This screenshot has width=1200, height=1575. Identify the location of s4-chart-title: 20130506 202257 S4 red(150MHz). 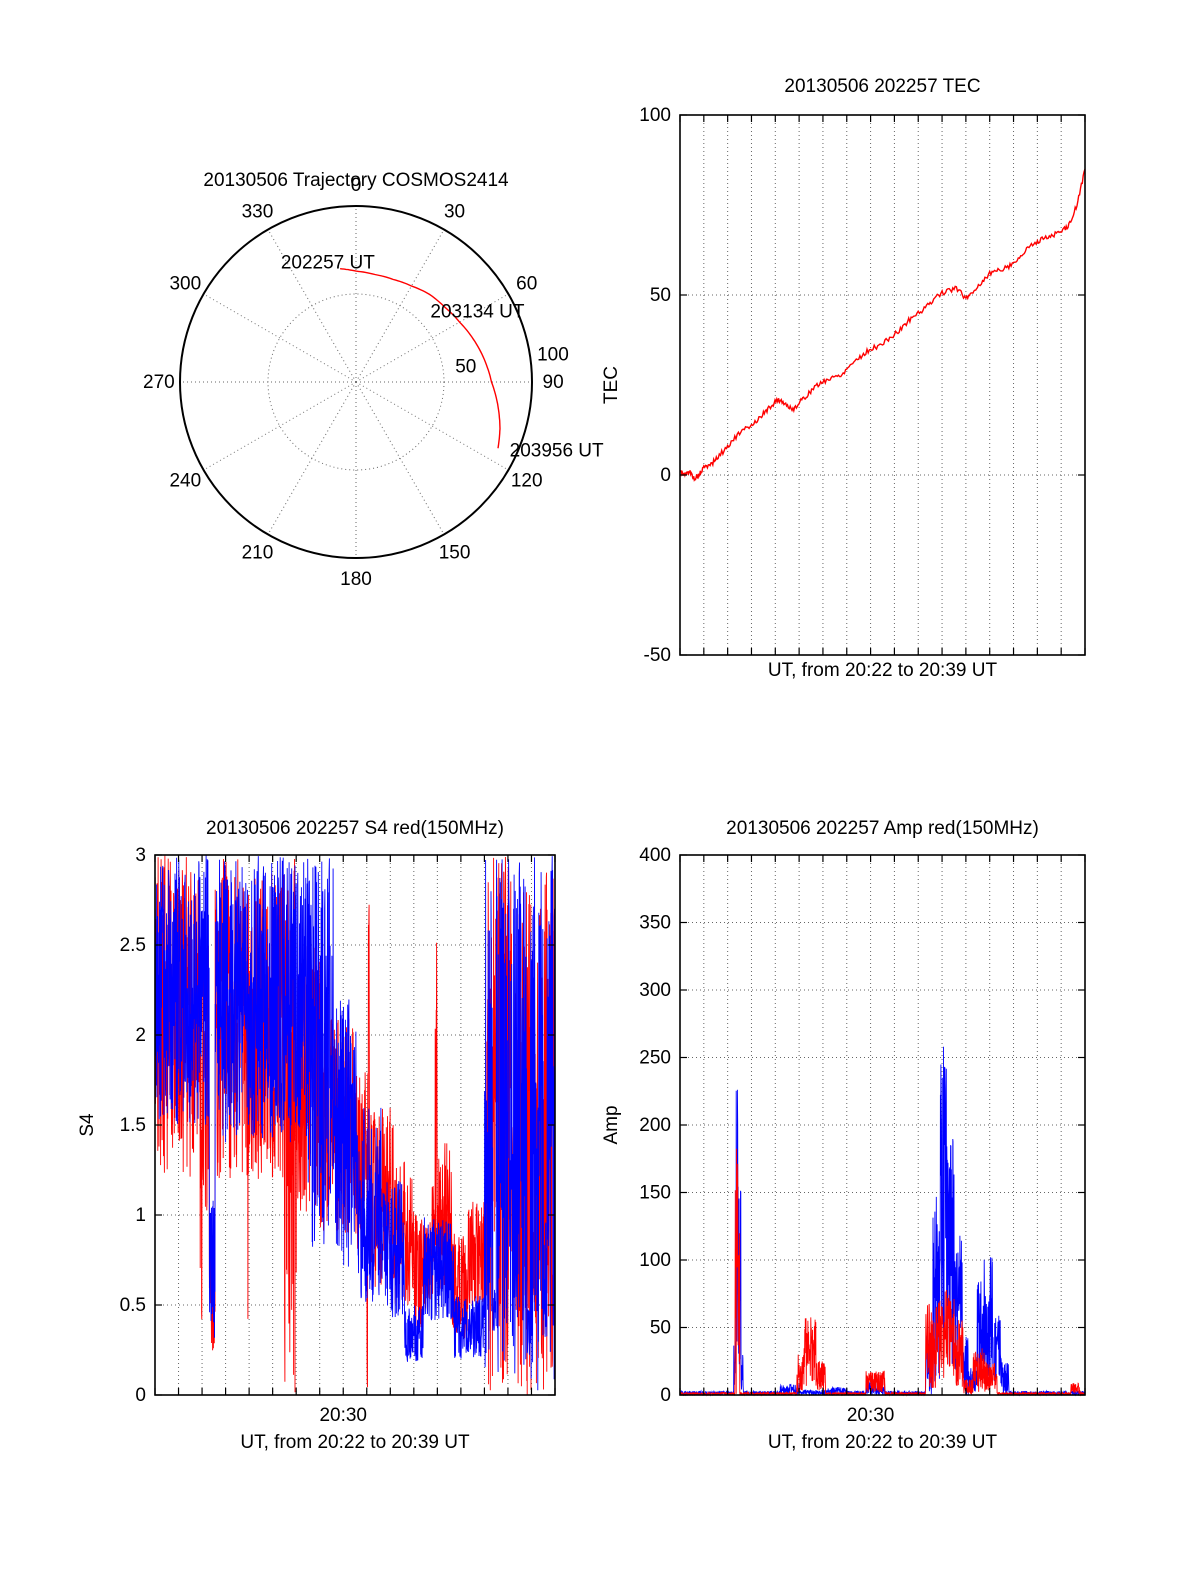
(355, 828).